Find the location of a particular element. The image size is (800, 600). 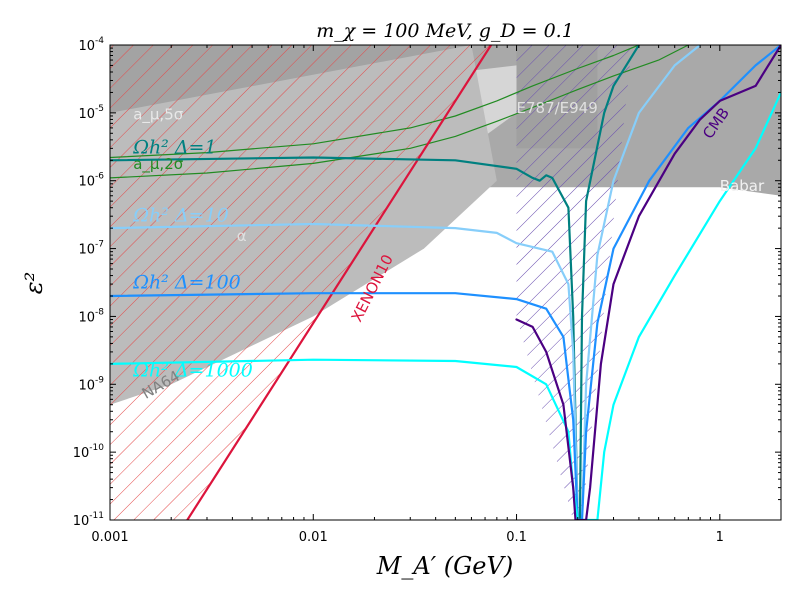

annotation-e787-e949: E787/E949 is located at coordinates (557, 108).